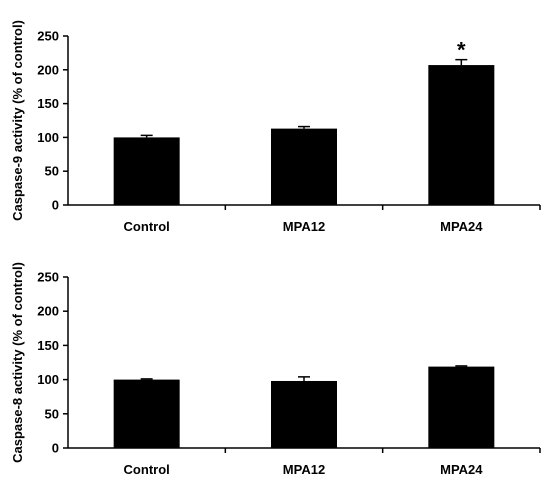  Describe the element at coordinates (17, 362) in the screenshot. I see `y-axis-title: Caspase-8 activity (% of control)` at that location.